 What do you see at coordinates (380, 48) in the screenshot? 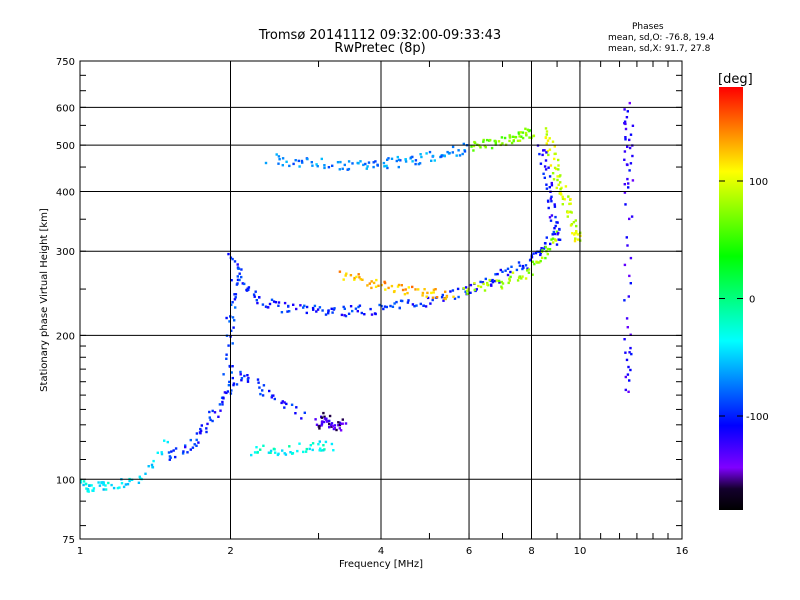
I see `chart-subtitle: RwPretec (8p)` at bounding box center [380, 48].